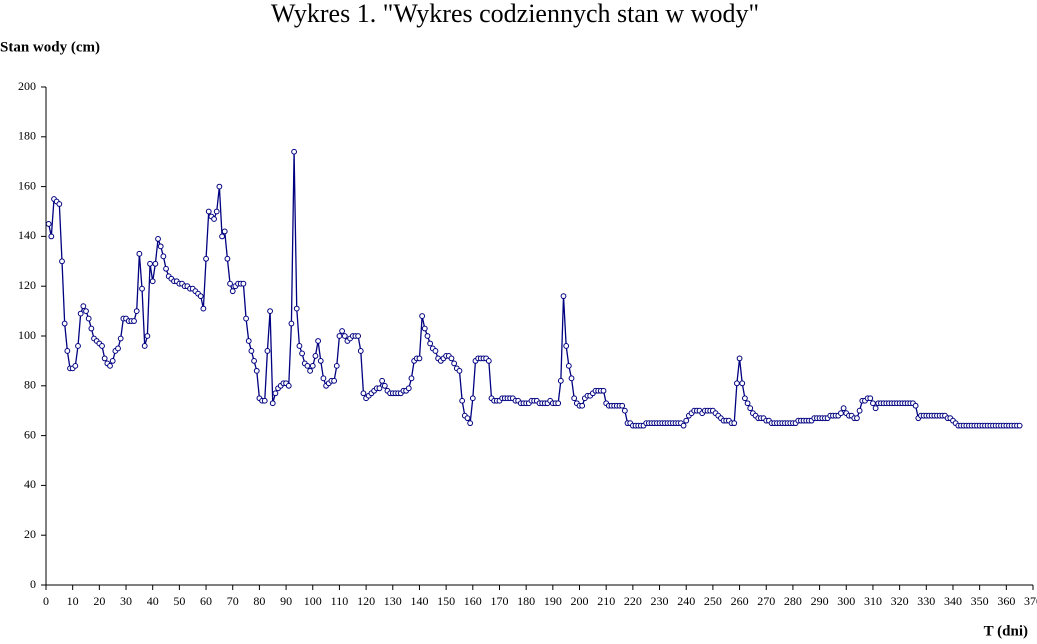 The width and height of the screenshot is (1037, 644). What do you see at coordinates (126, 601) in the screenshot?
I see `x-tick-label: 30` at bounding box center [126, 601].